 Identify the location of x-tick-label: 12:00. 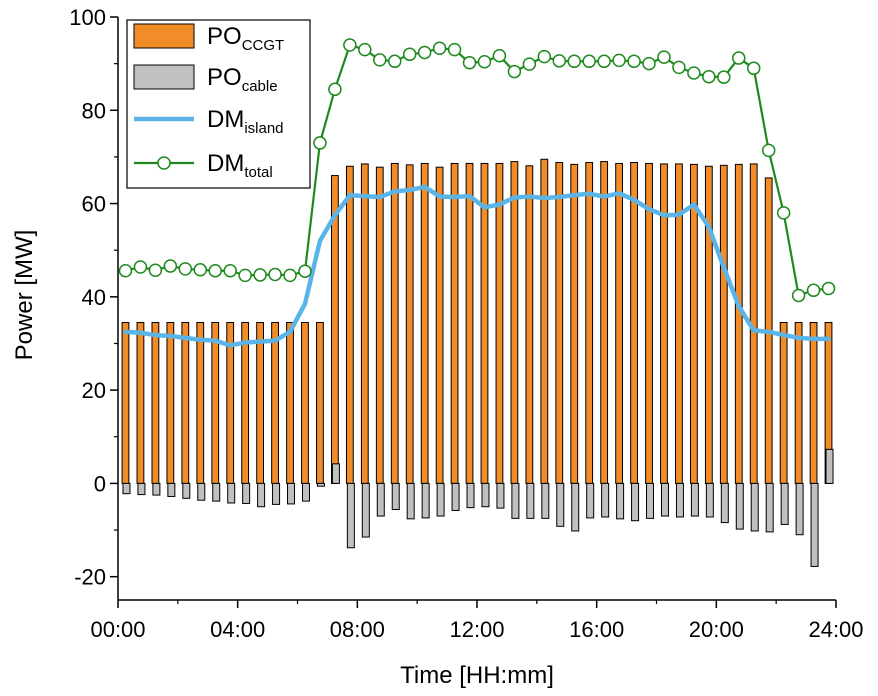
(476, 629).